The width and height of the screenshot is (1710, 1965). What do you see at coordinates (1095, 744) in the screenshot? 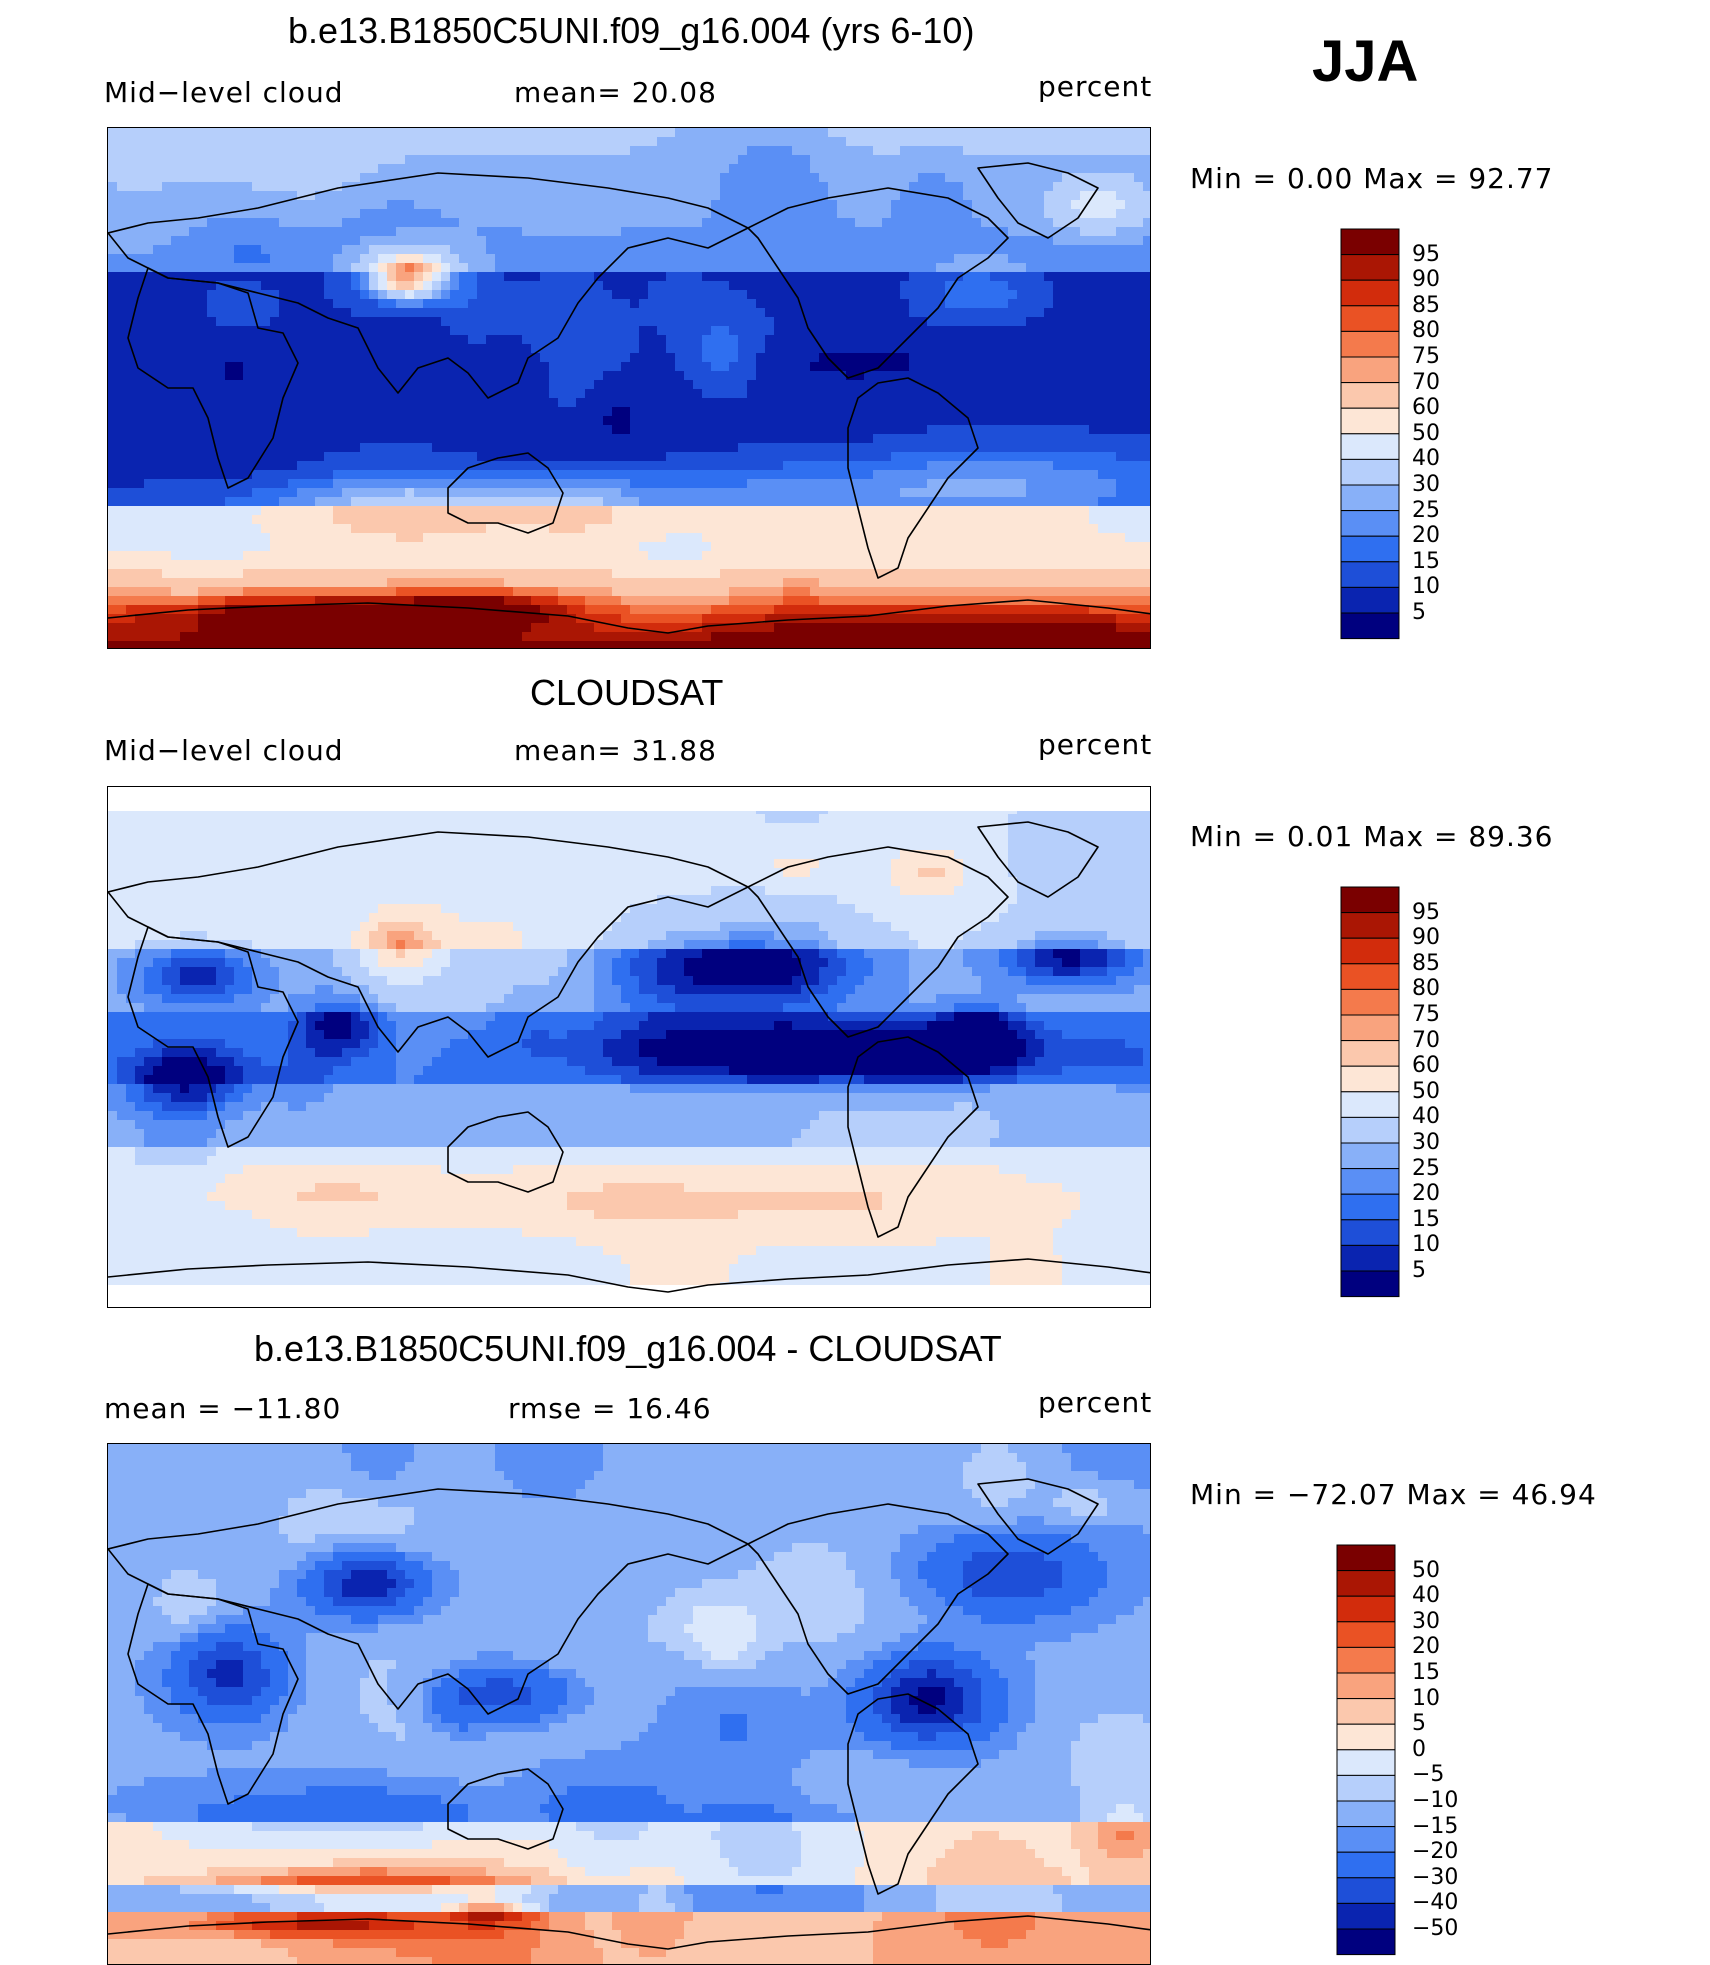
I see `panel-2-units-label: percent` at bounding box center [1095, 744].